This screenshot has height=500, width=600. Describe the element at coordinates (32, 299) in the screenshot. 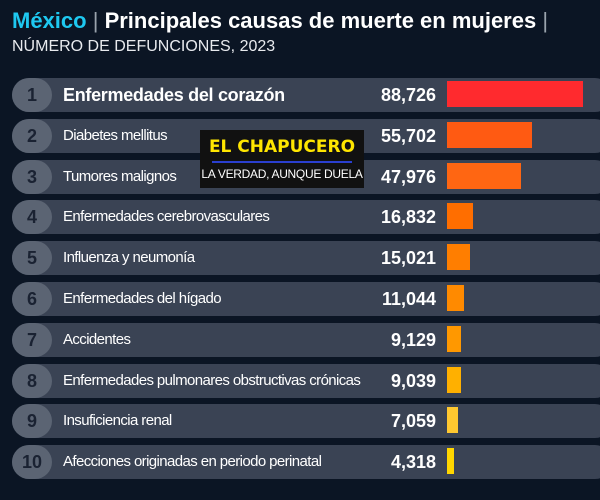

I see `rank-badge: 6` at that location.